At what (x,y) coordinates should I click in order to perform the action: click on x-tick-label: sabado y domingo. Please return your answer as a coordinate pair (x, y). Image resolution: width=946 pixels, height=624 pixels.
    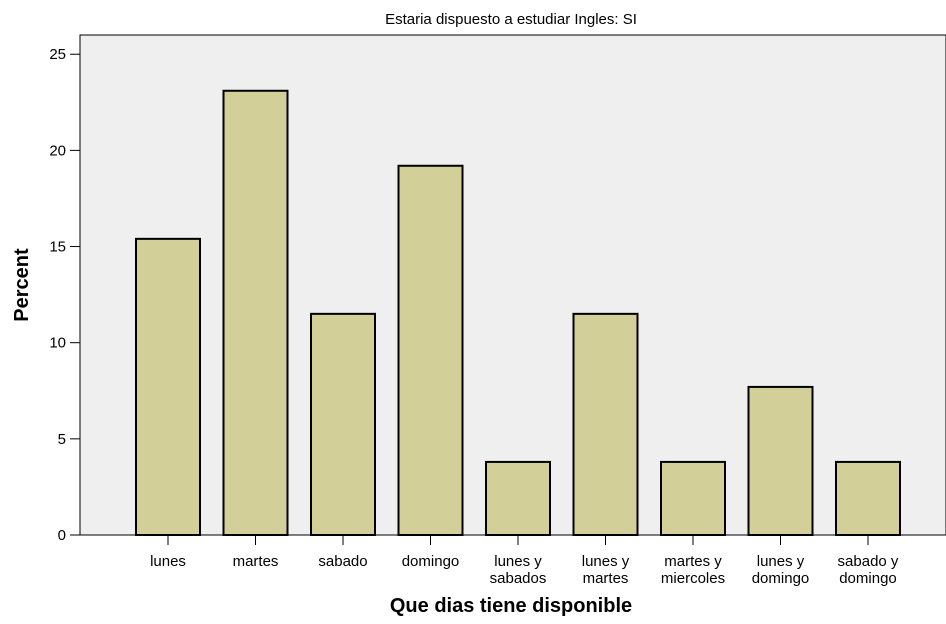
    Looking at the image, I should click on (868, 570).